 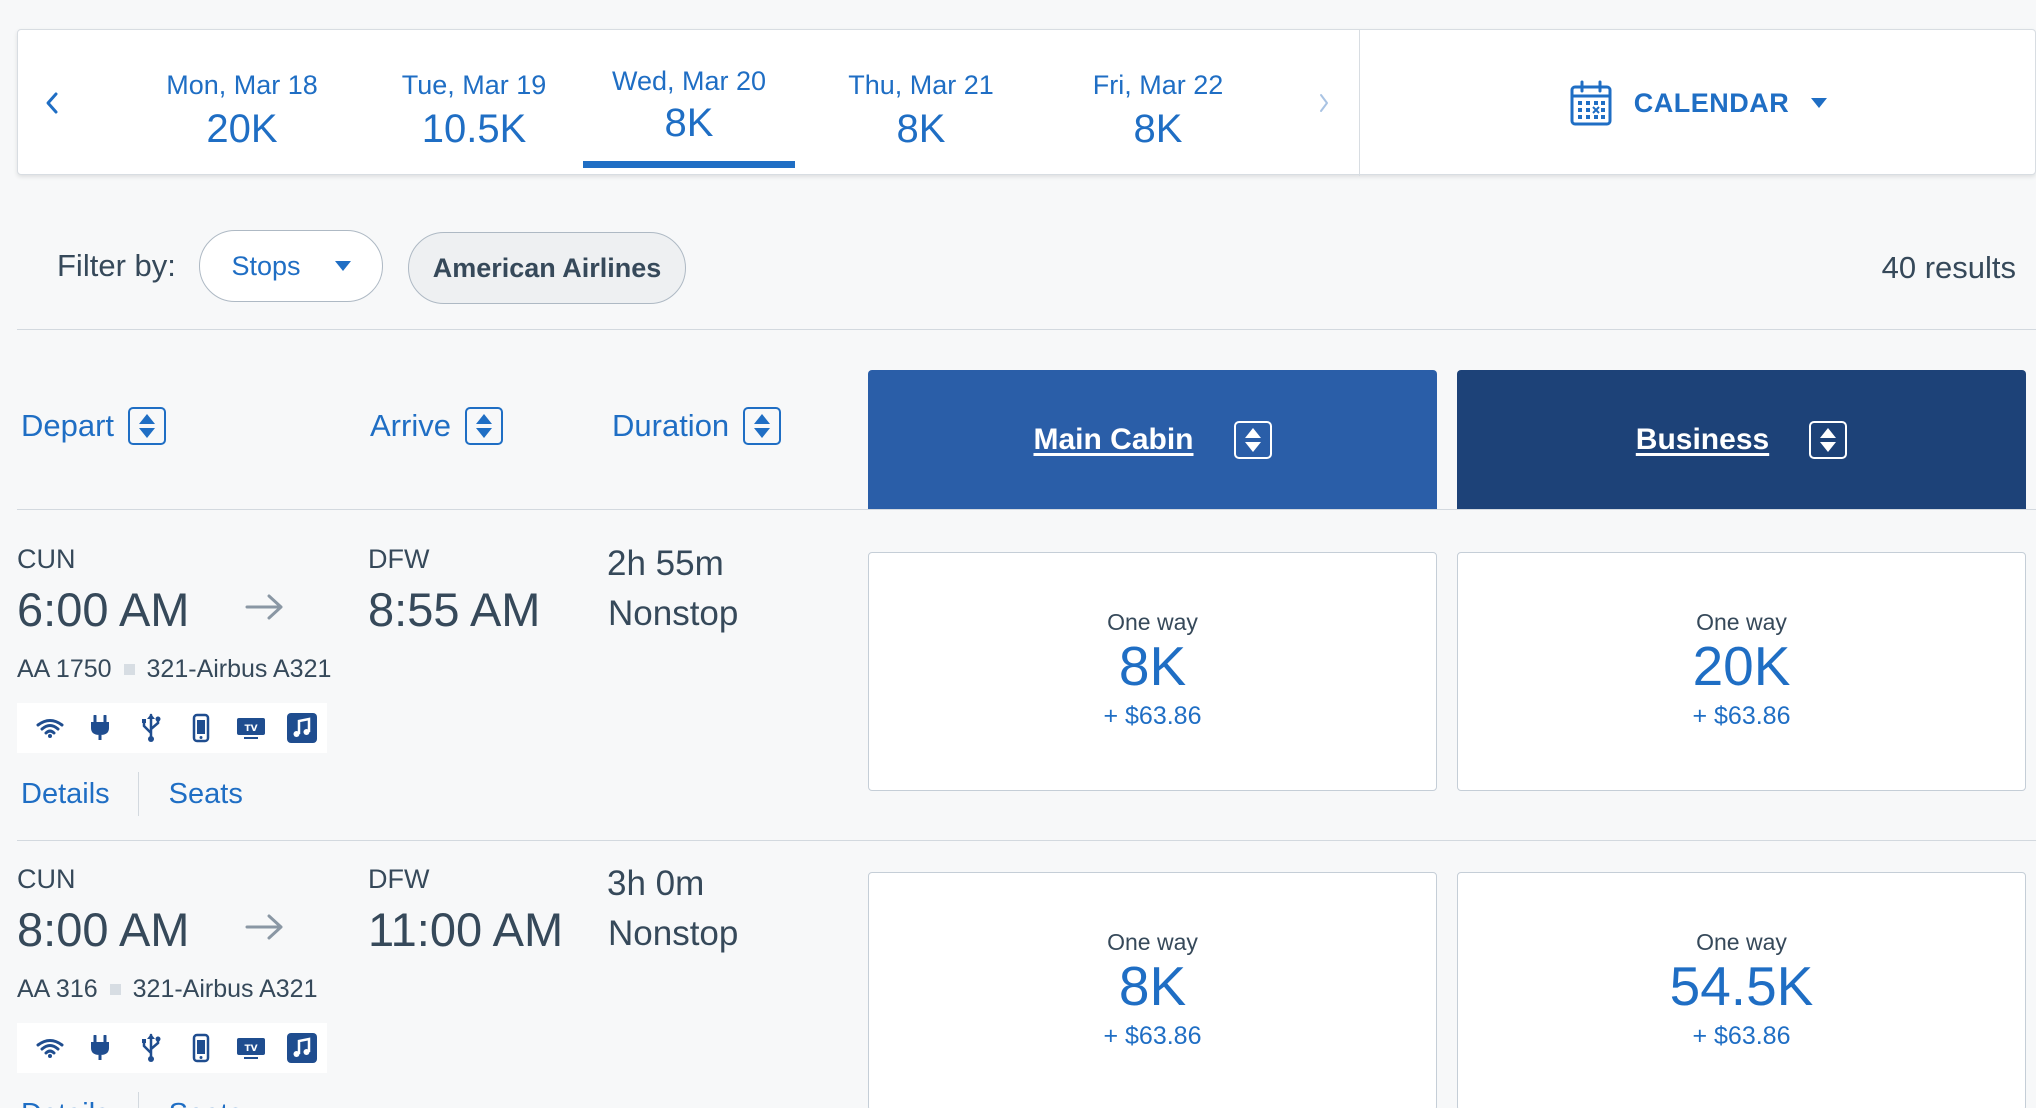 I want to click on stops-filter-dropdown: Stops, so click(x=291, y=266).